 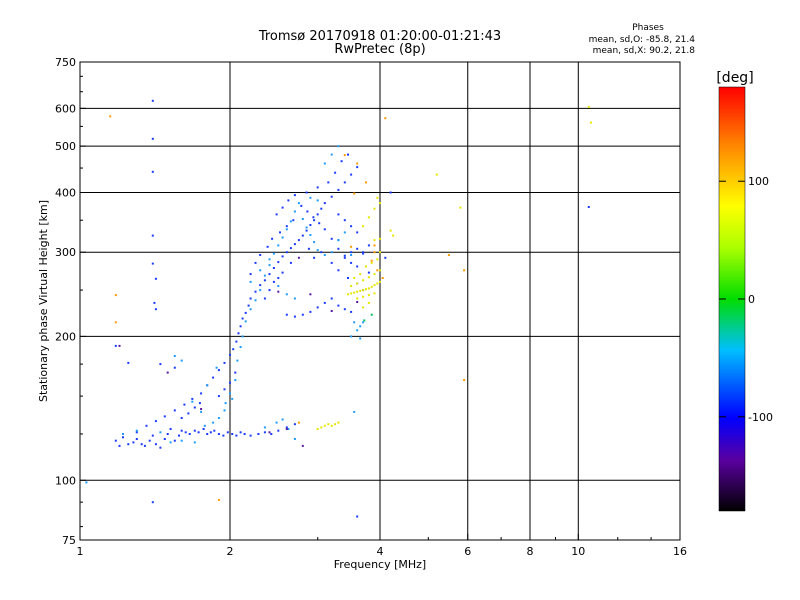 I want to click on y-axis-label: Stationary phase Virtual Height [km], so click(x=43, y=301).